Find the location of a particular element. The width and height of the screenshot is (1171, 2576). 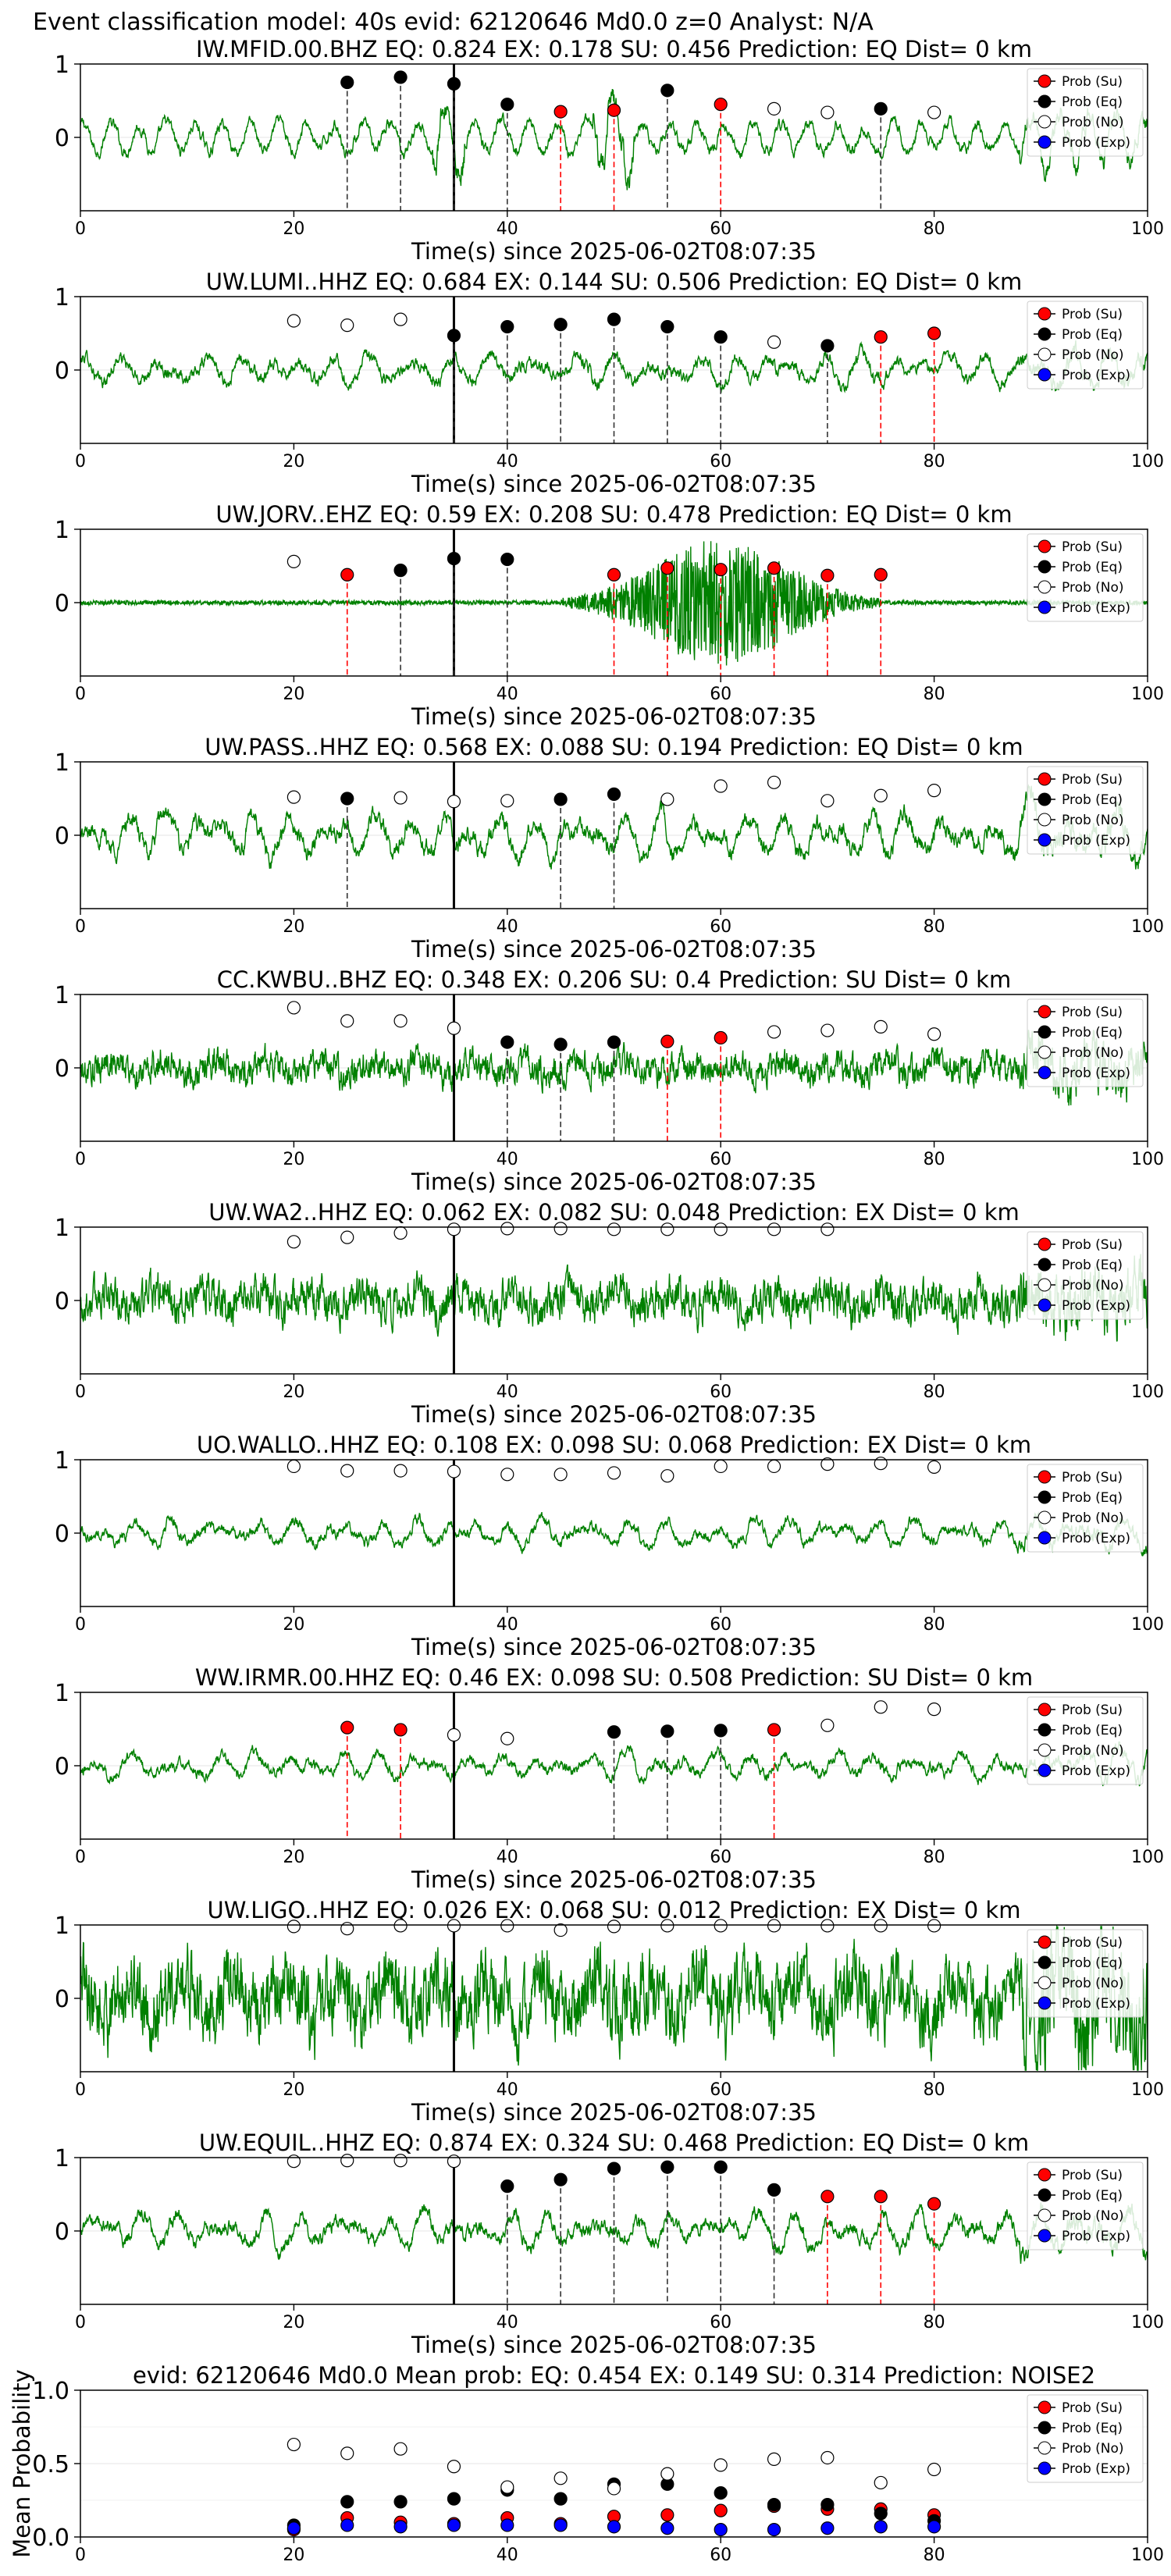

legend-label-1: Prob (Eq) is located at coordinates (1092, 567).